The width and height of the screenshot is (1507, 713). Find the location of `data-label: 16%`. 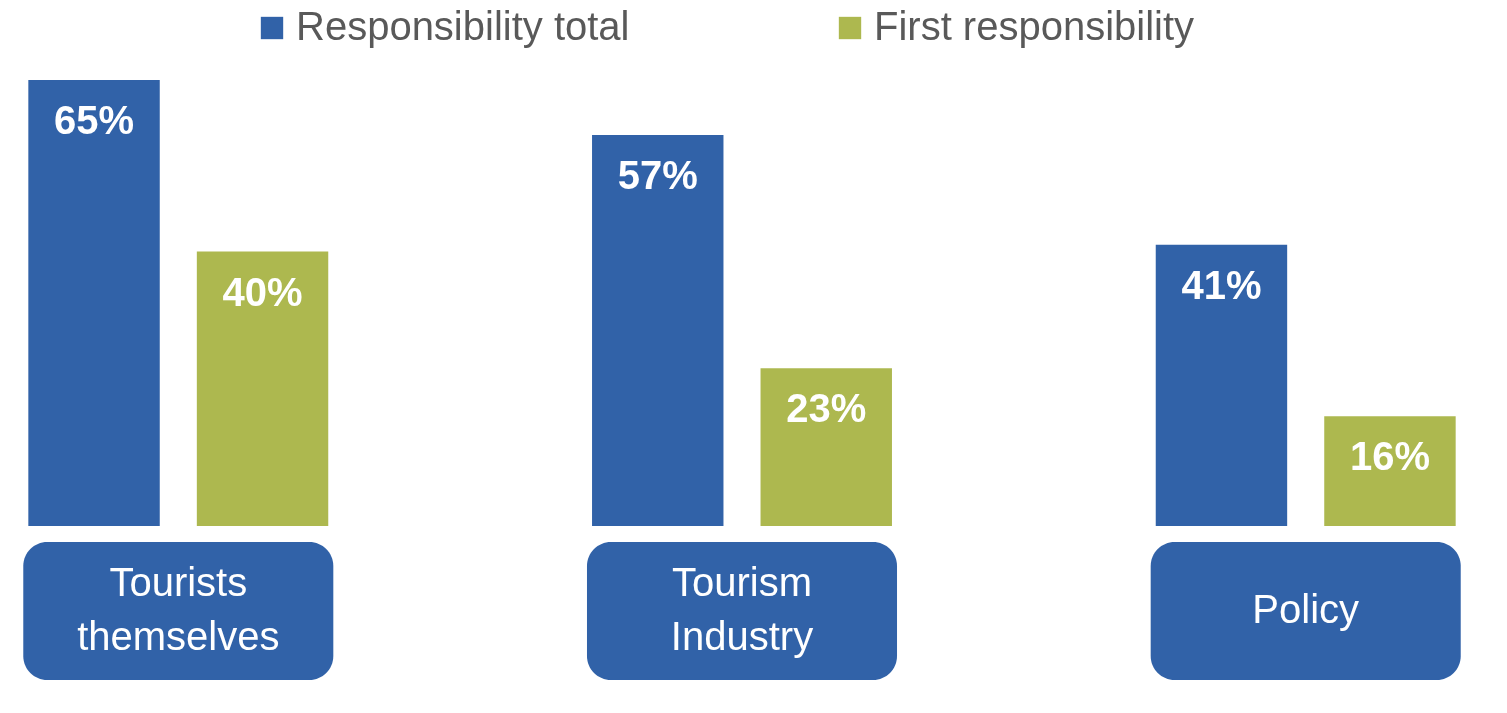

data-label: 16% is located at coordinates (1389, 456).